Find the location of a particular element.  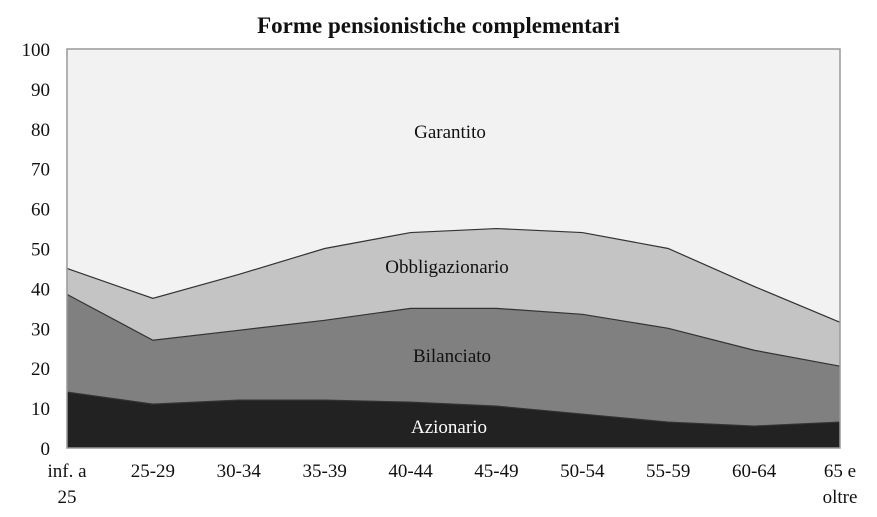

y-tick-label: 10 is located at coordinates (40, 409).